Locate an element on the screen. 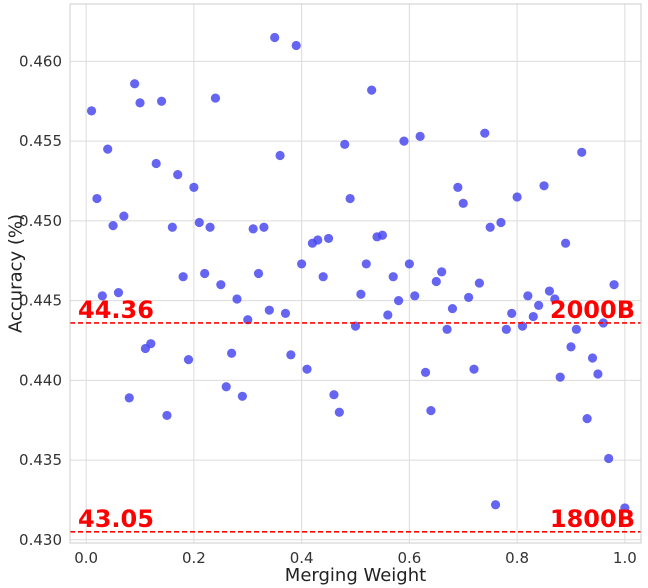 This screenshot has width=648, height=588. reference-left-label: 43.05 is located at coordinates (116, 519).